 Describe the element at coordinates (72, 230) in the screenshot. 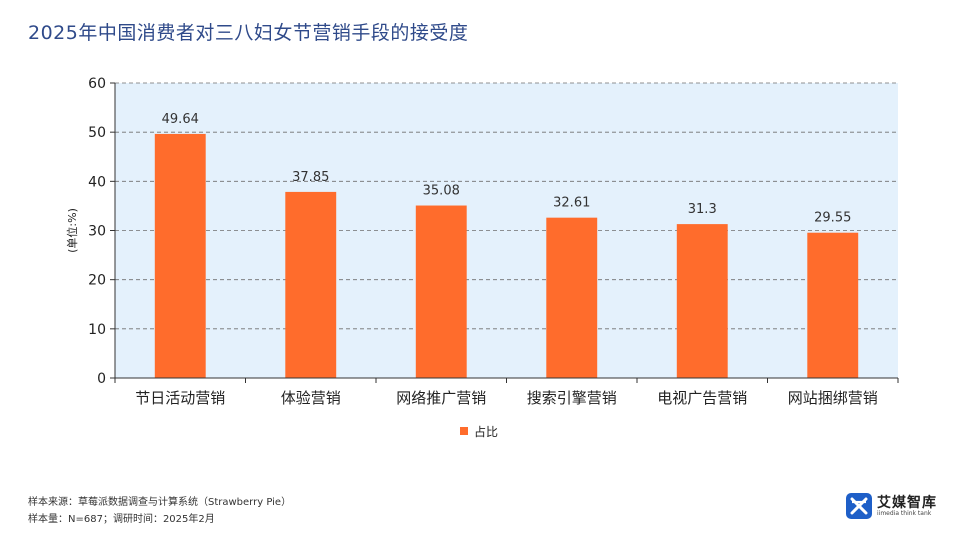

I see `y-axis-label: (单位:%)` at that location.